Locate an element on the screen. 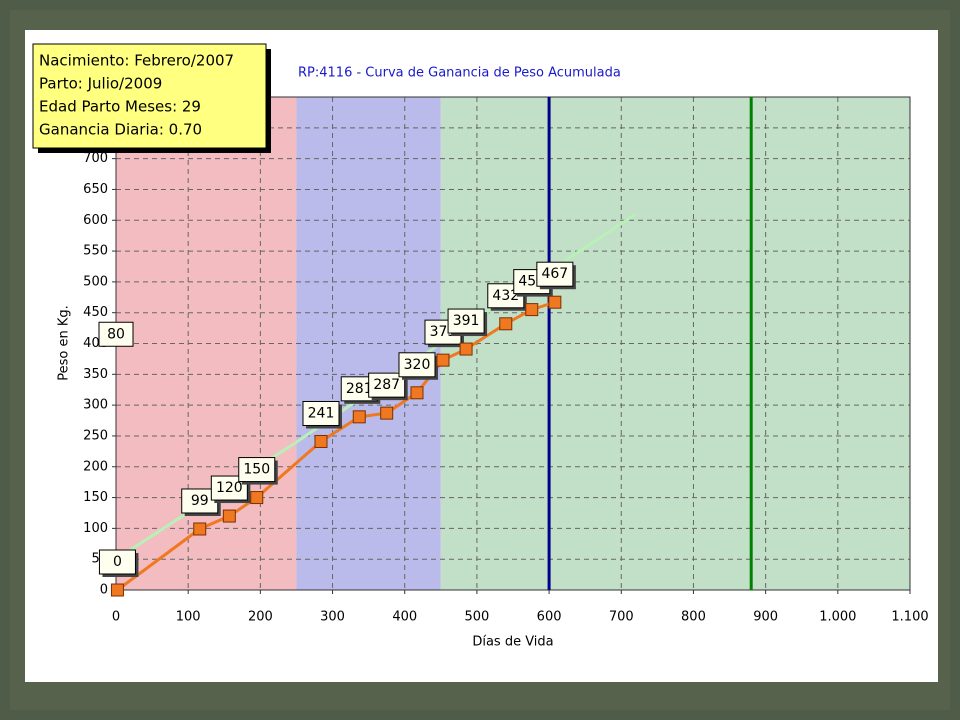 This screenshot has height=720, width=960. x-tick-label: 0 is located at coordinates (116, 617).